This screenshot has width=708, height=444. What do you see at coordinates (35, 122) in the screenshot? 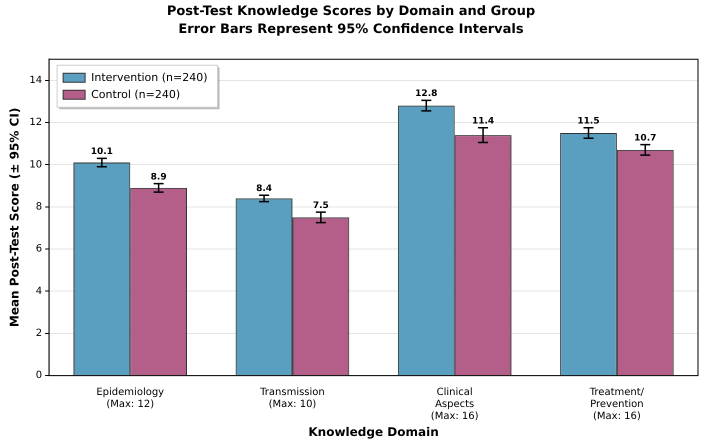
I see `y-tick-label: 12` at bounding box center [35, 122].